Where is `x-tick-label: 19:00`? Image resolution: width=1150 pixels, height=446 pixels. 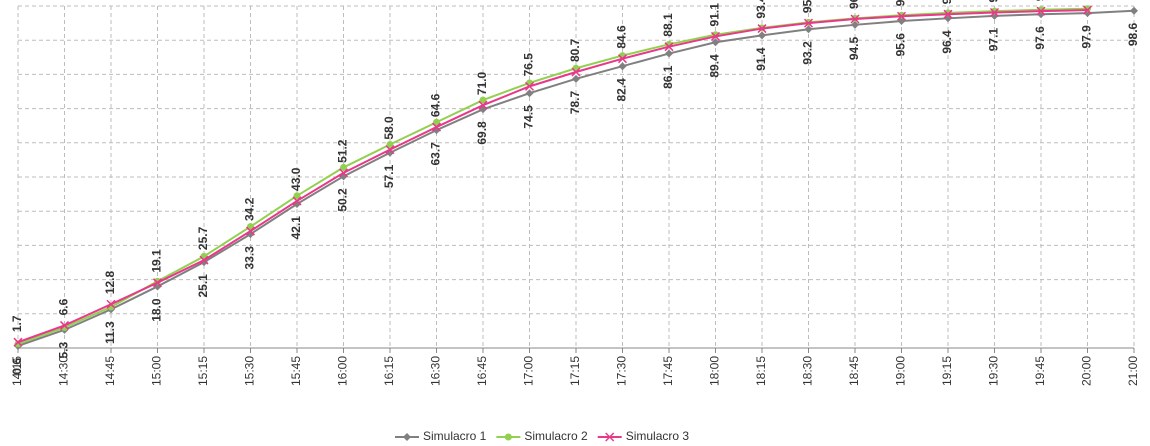
x-tick-label: 19:00 is located at coordinates (901, 371).